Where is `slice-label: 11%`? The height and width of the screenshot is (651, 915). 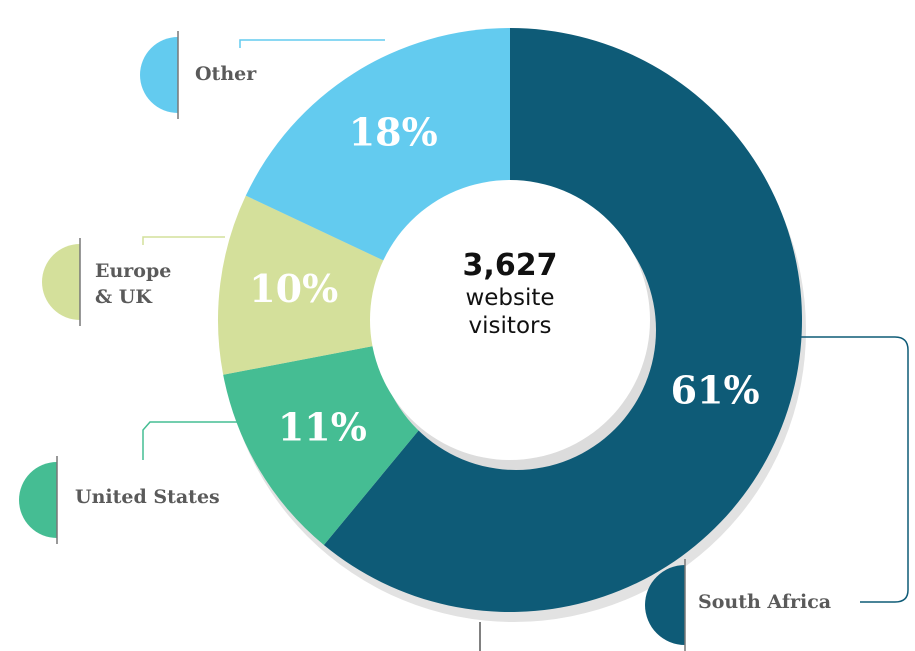 slice-label: 11% is located at coordinates (322, 426).